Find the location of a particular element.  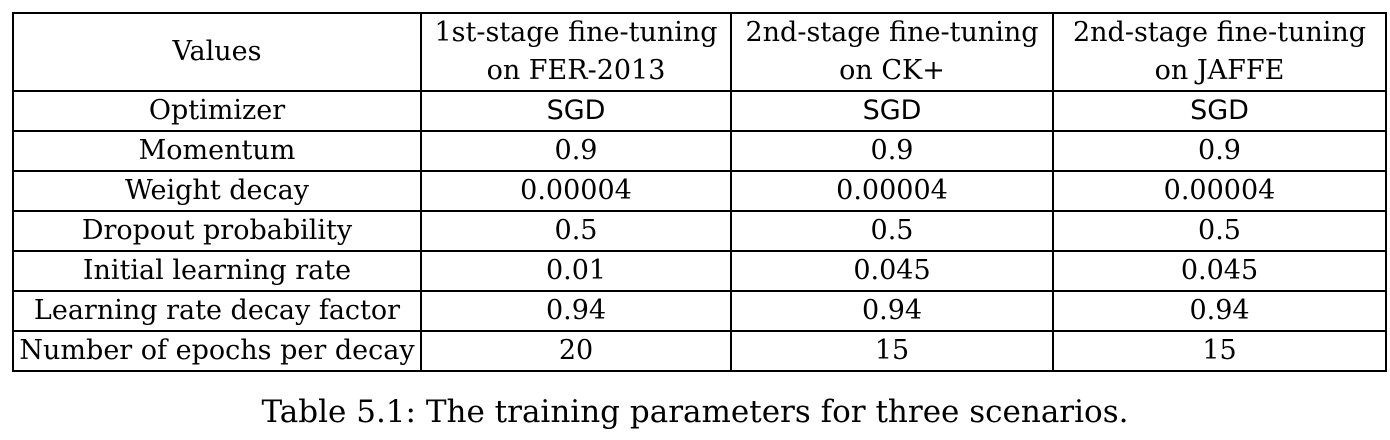

header-fer2013-line1: 1st-stage fine-tuning is located at coordinates (576, 32).